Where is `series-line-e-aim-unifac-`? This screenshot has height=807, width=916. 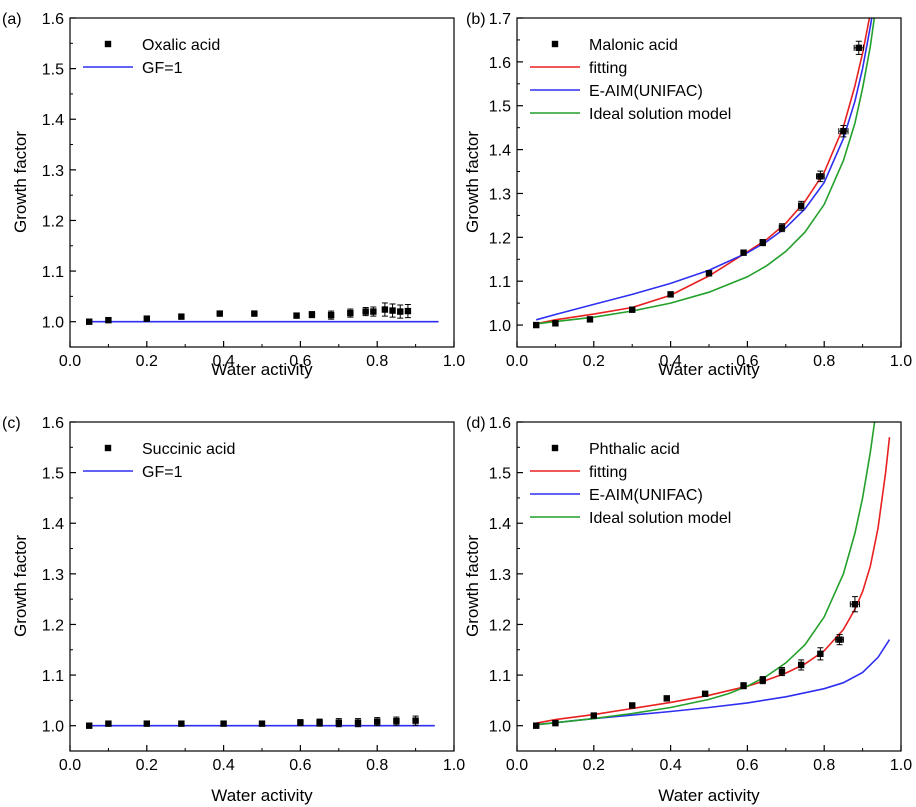 series-line-e-aim-unifac- is located at coordinates (704, 169).